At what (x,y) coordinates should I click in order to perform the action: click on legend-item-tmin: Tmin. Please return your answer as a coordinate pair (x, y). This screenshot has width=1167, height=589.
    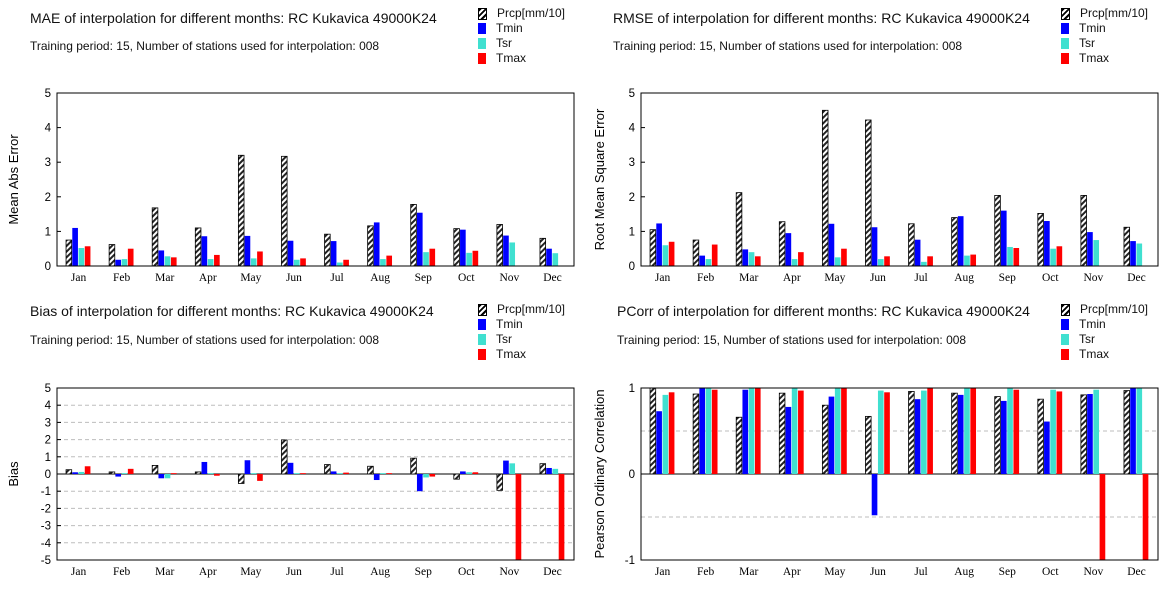
    Looking at the image, I should click on (521, 28).